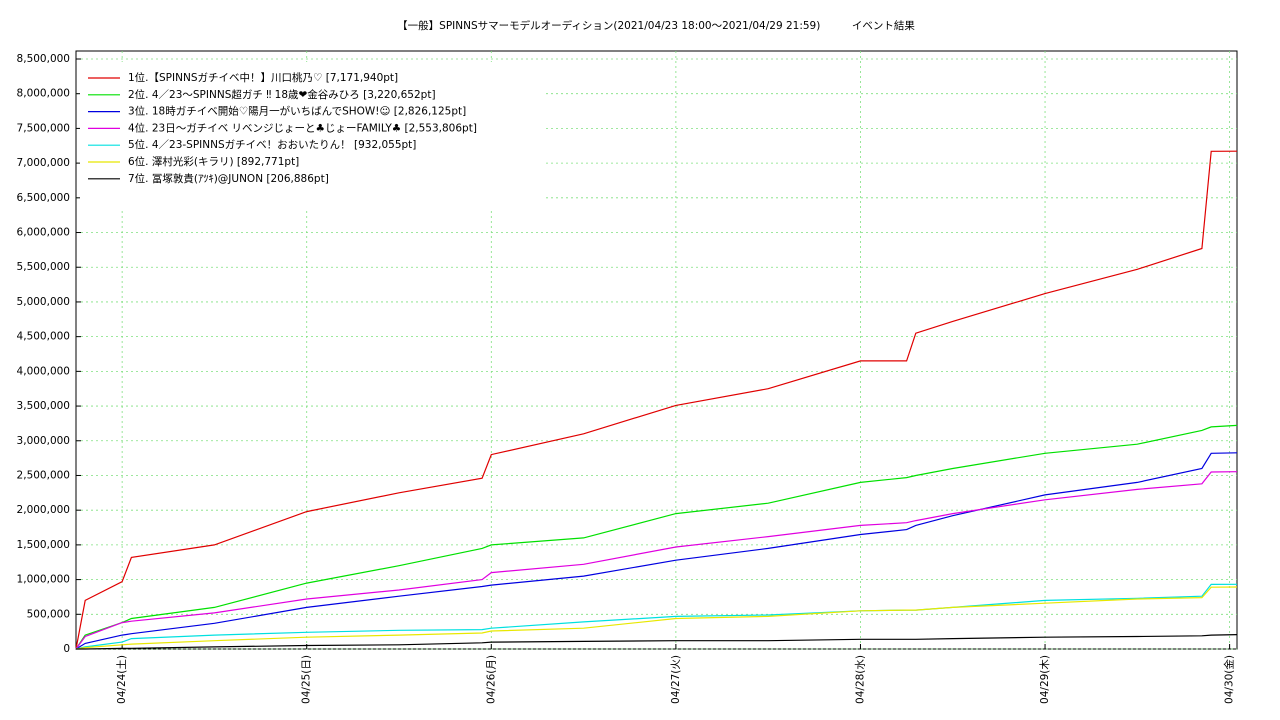 The width and height of the screenshot is (1280, 720). What do you see at coordinates (1229, 679) in the screenshot?
I see `x-tick-label: 04/30(金)` at bounding box center [1229, 679].